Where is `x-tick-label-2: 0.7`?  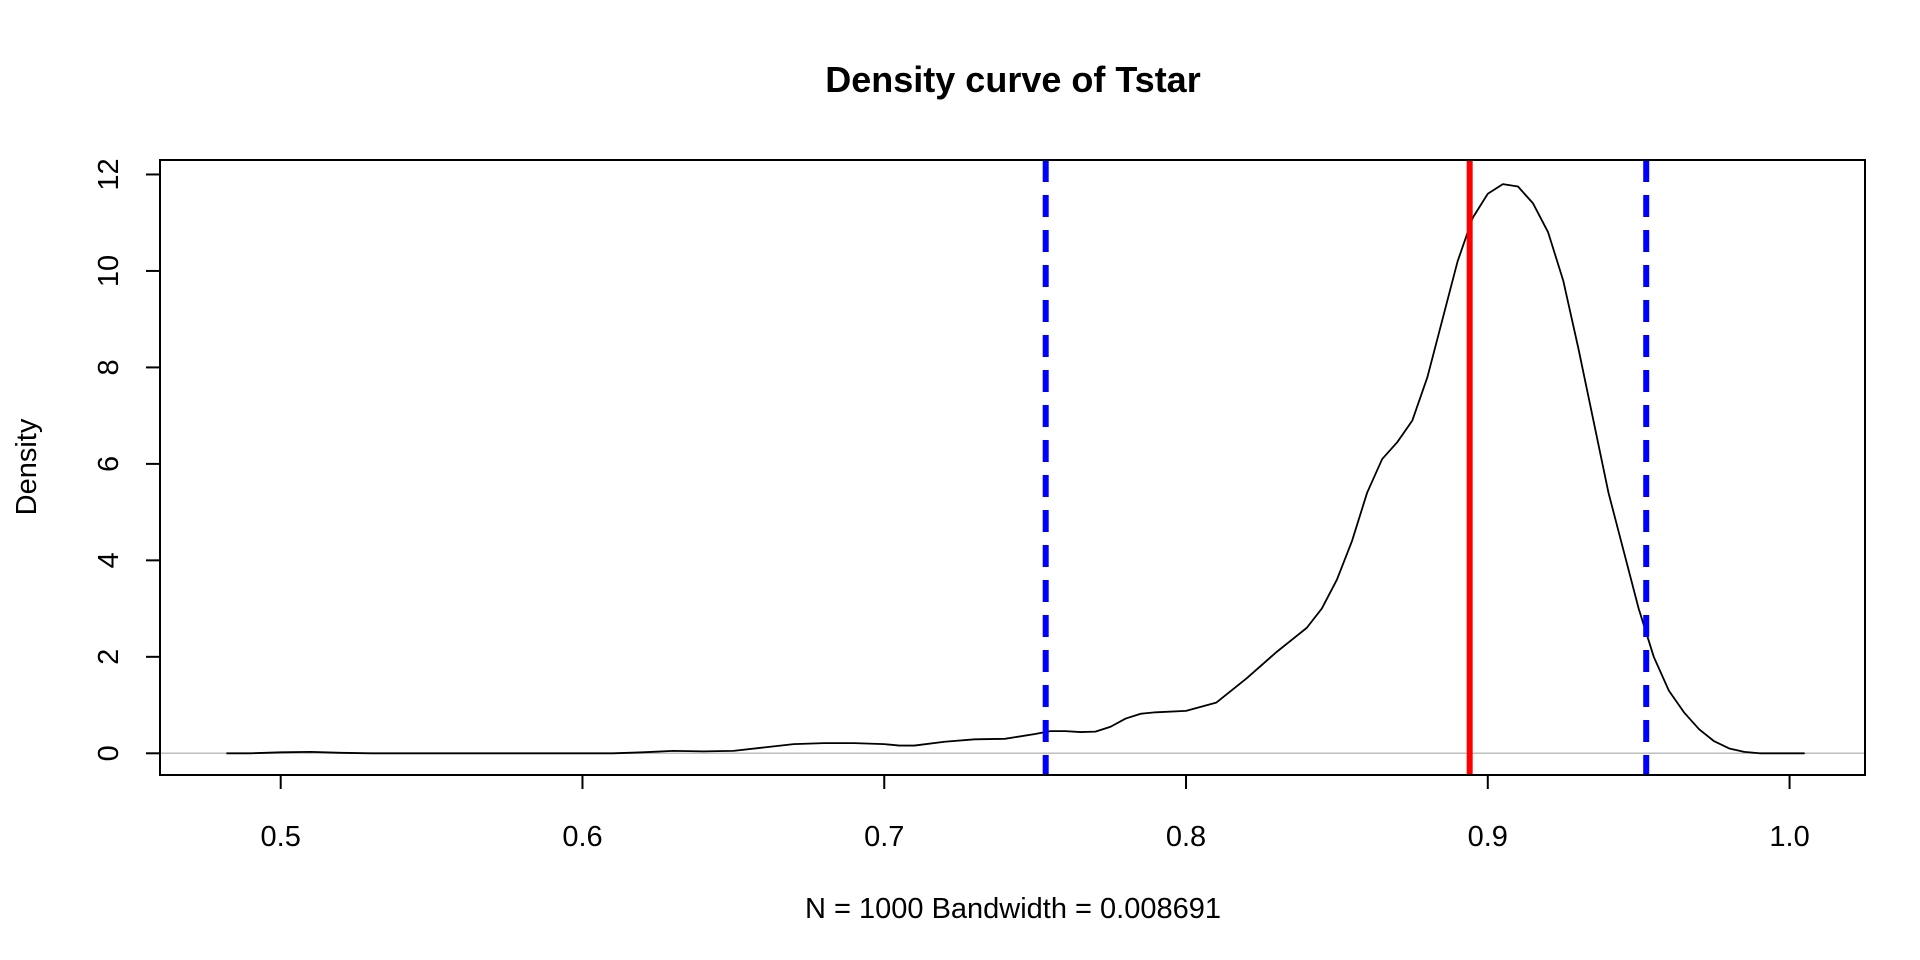
x-tick-label-2: 0.7 is located at coordinates (884, 837).